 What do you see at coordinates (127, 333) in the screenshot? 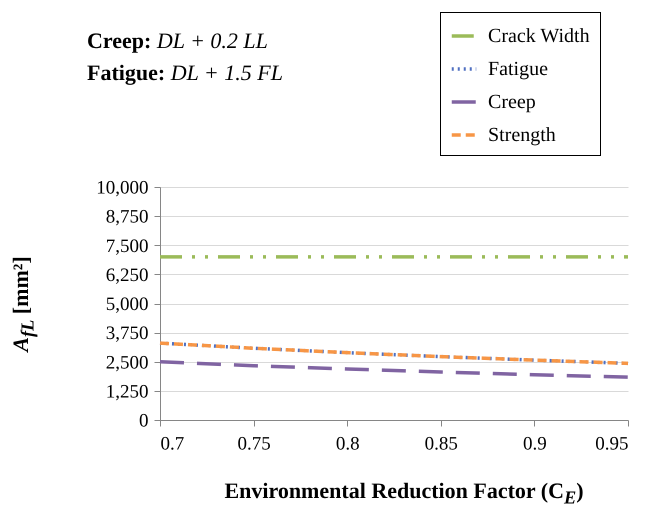
I see `y-tick-label: 3,750` at bounding box center [127, 333].